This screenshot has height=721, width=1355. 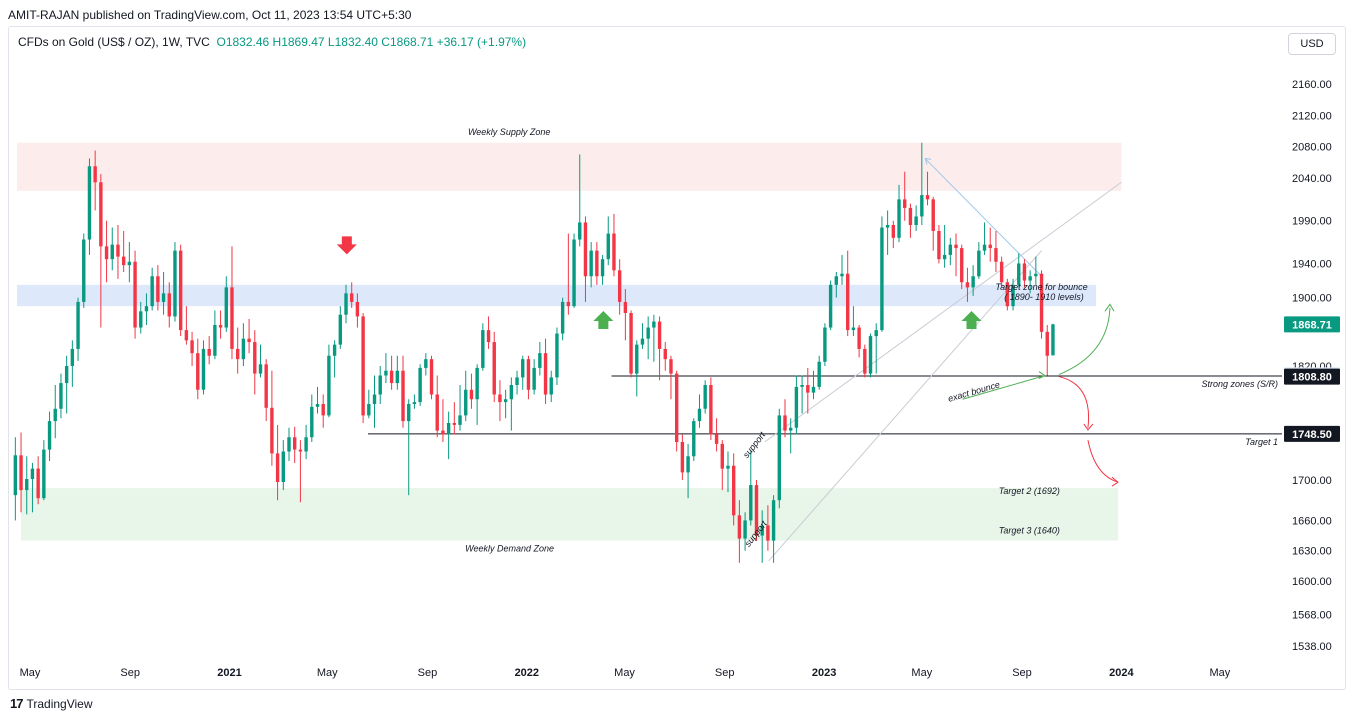 What do you see at coordinates (1312, 552) in the screenshot?
I see `y-tick-label: 1630.00` at bounding box center [1312, 552].